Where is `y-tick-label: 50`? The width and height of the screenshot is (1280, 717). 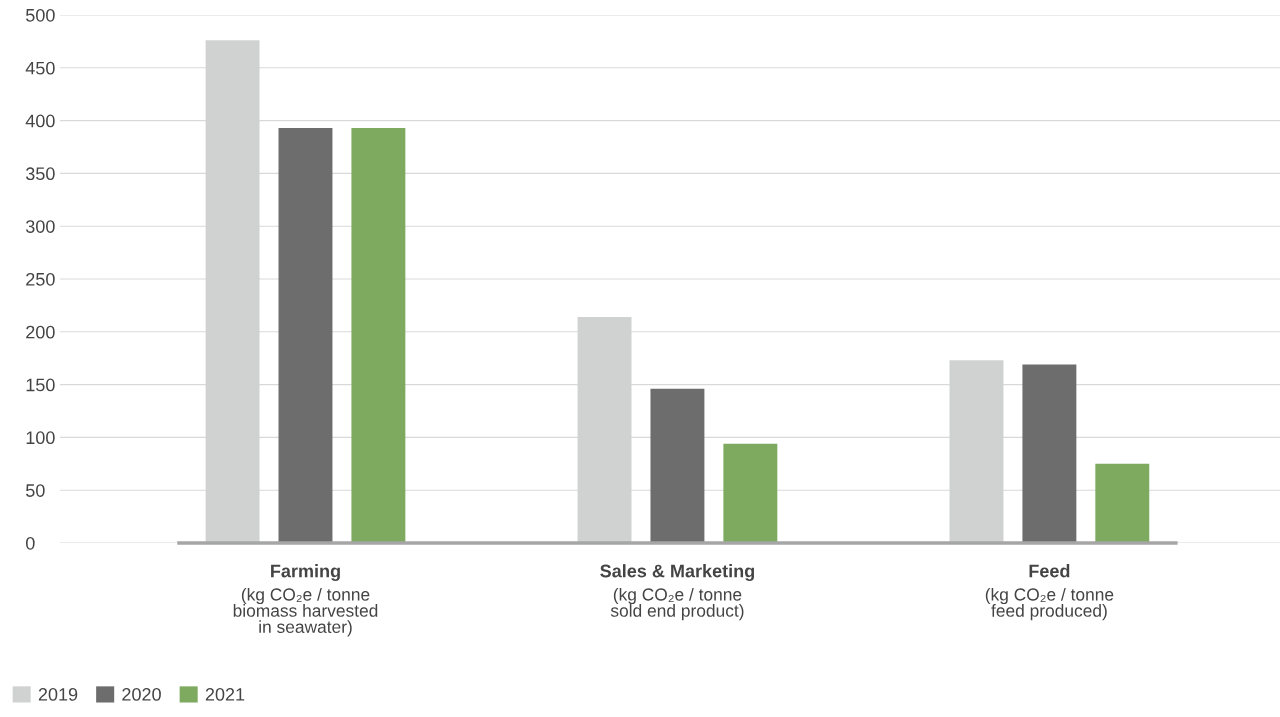 y-tick-label: 50 is located at coordinates (35, 490).